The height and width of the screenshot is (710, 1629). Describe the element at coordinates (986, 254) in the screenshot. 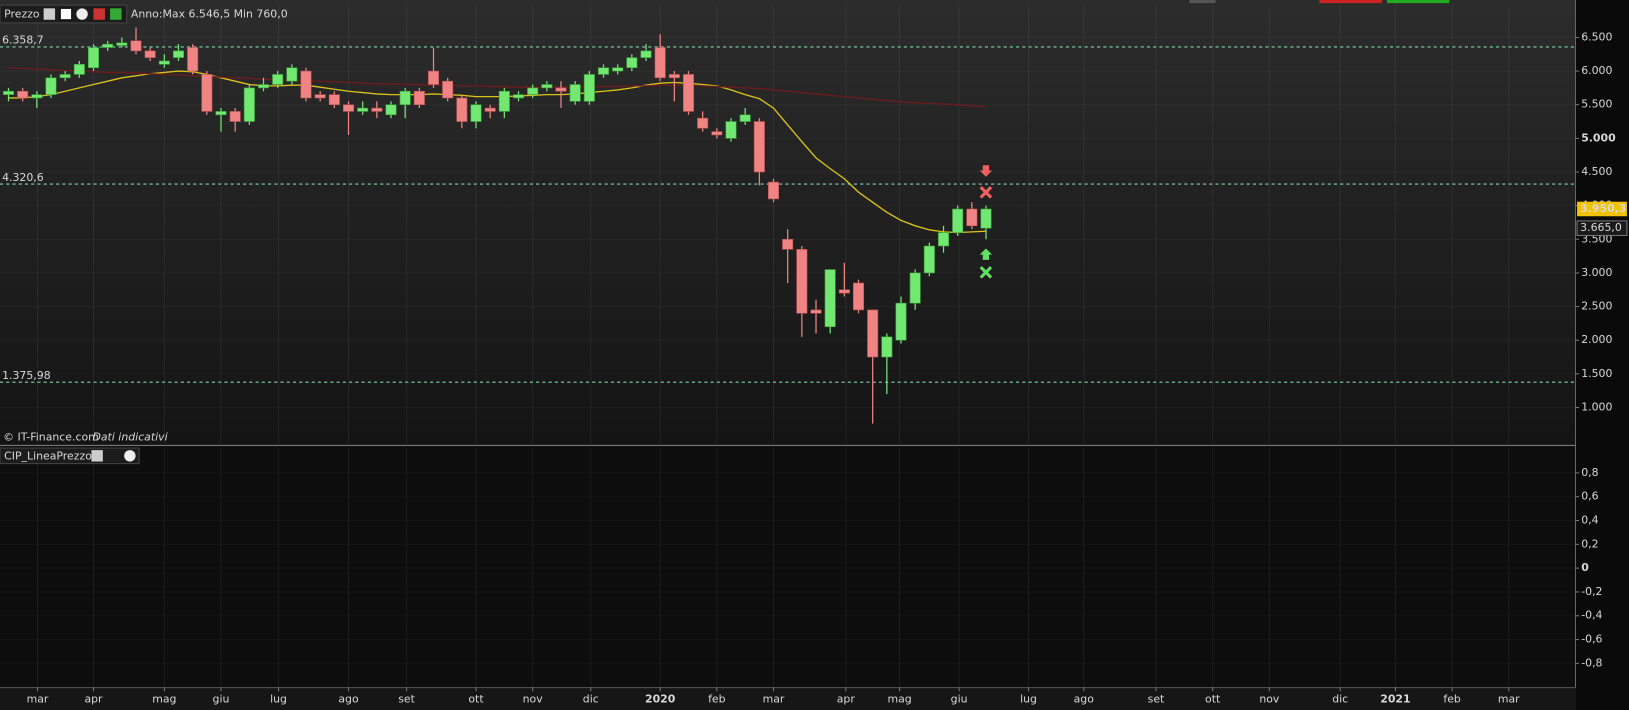

I see `buy-arrow` at that location.